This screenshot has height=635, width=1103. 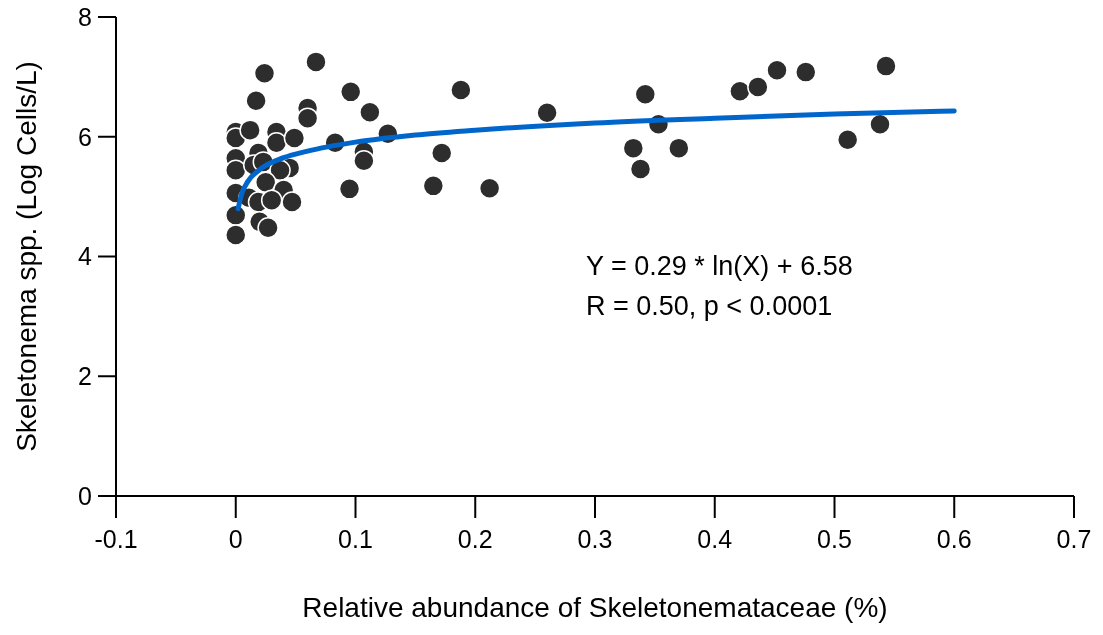 I want to click on annotation: Y = 0.29 * ln(X) + 6.58, so click(x=719, y=266).